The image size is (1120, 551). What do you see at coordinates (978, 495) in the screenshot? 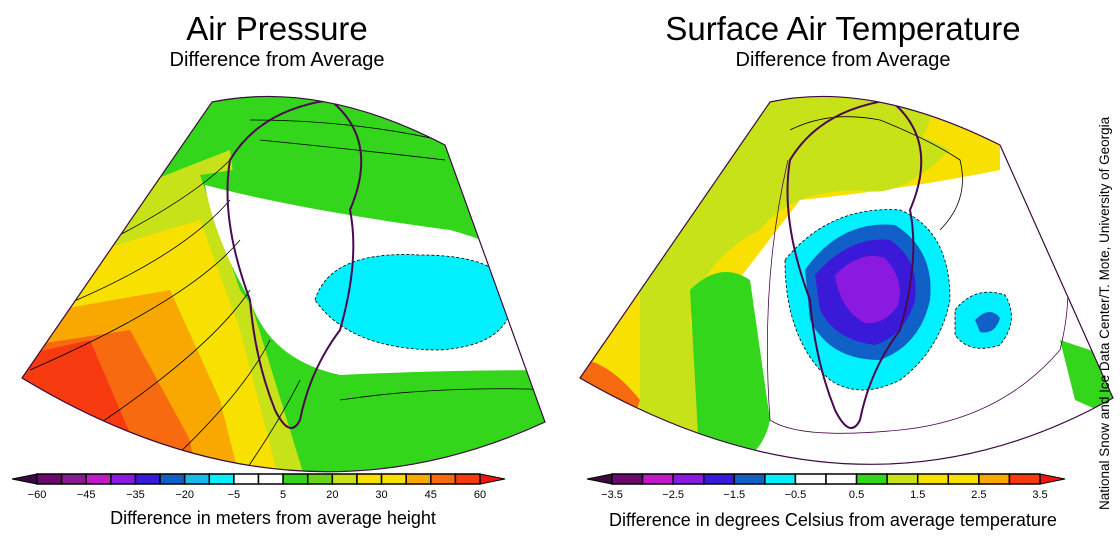
I see `colorbar-tick-label: 2.5` at bounding box center [978, 495].